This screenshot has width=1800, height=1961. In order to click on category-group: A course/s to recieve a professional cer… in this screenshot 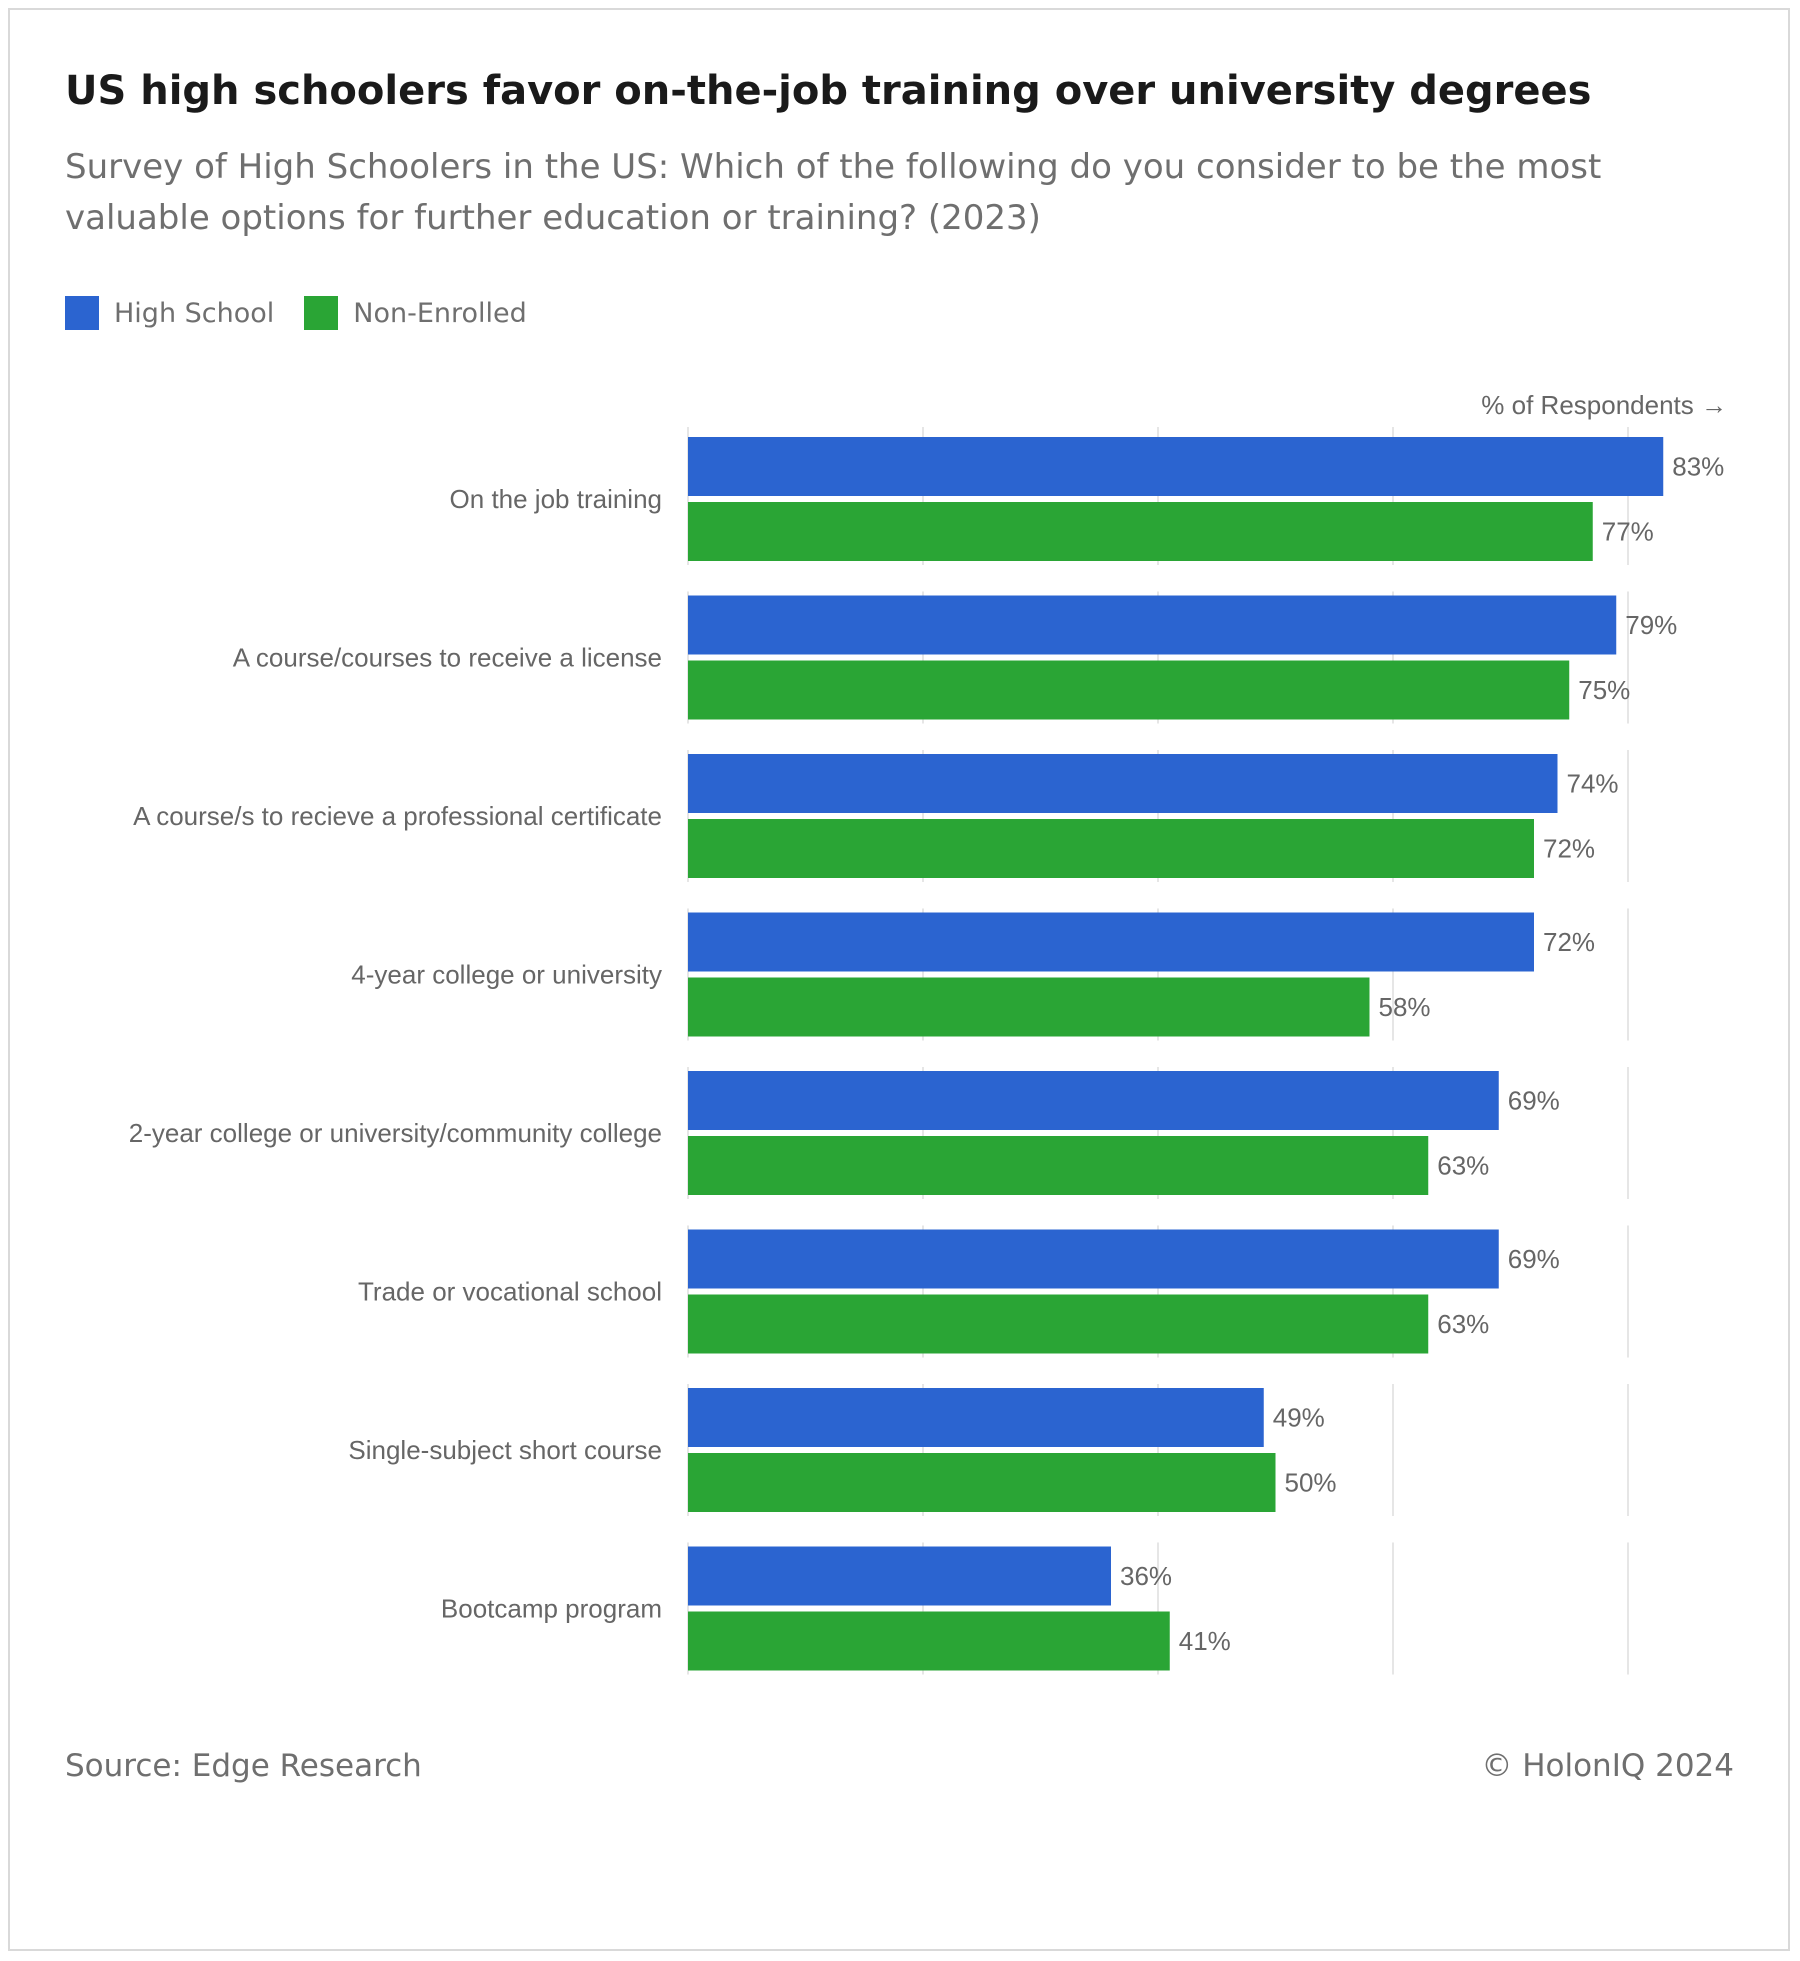, I will do `click(959, 831)`.